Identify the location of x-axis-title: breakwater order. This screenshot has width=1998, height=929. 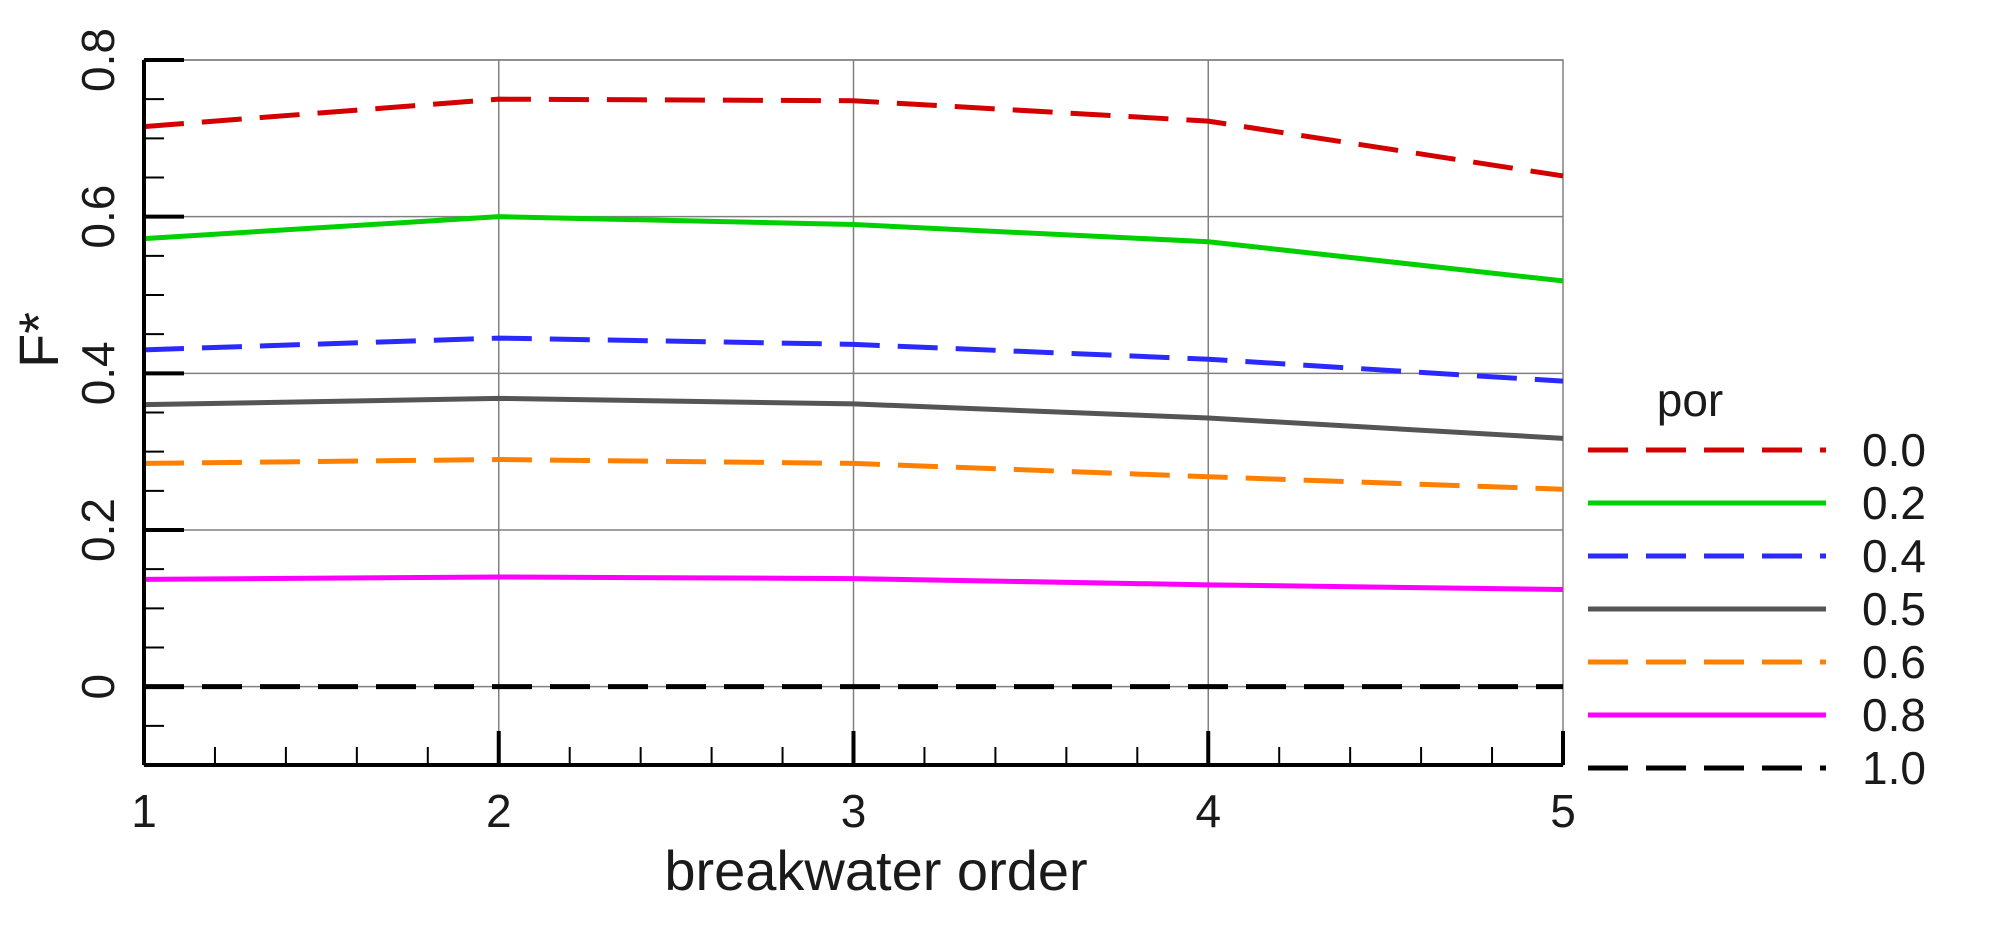
(875, 870).